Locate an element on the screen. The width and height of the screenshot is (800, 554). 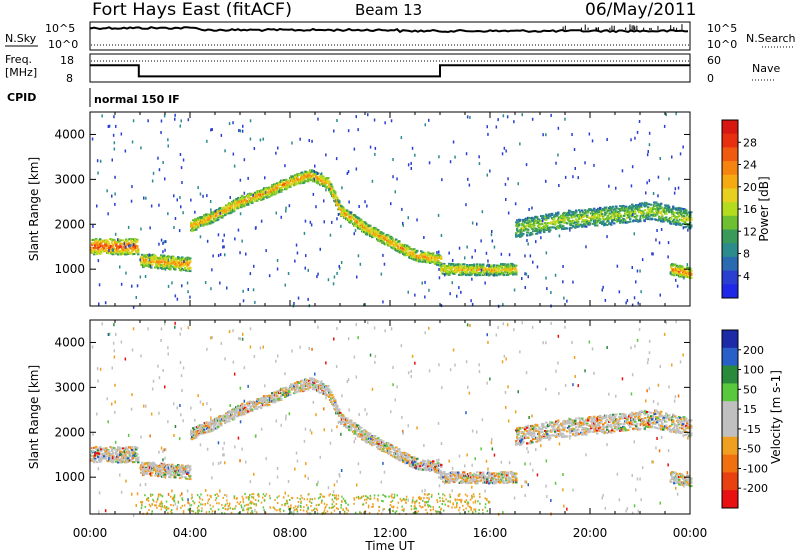
y-tick-label: 2000 is located at coordinates (69, 224).